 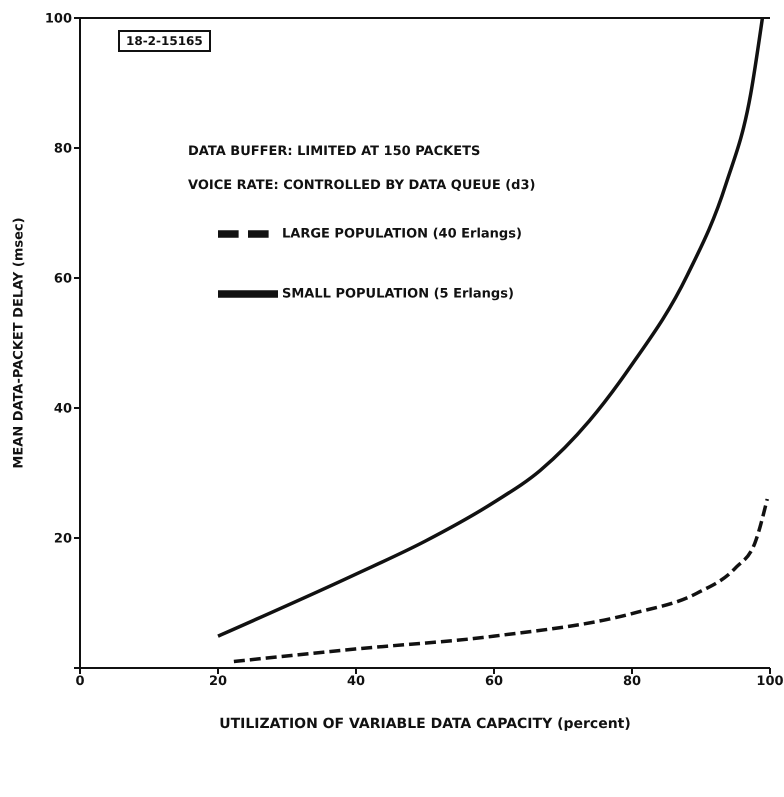 What do you see at coordinates (632, 682) in the screenshot?
I see `x-tick-label: 80` at bounding box center [632, 682].